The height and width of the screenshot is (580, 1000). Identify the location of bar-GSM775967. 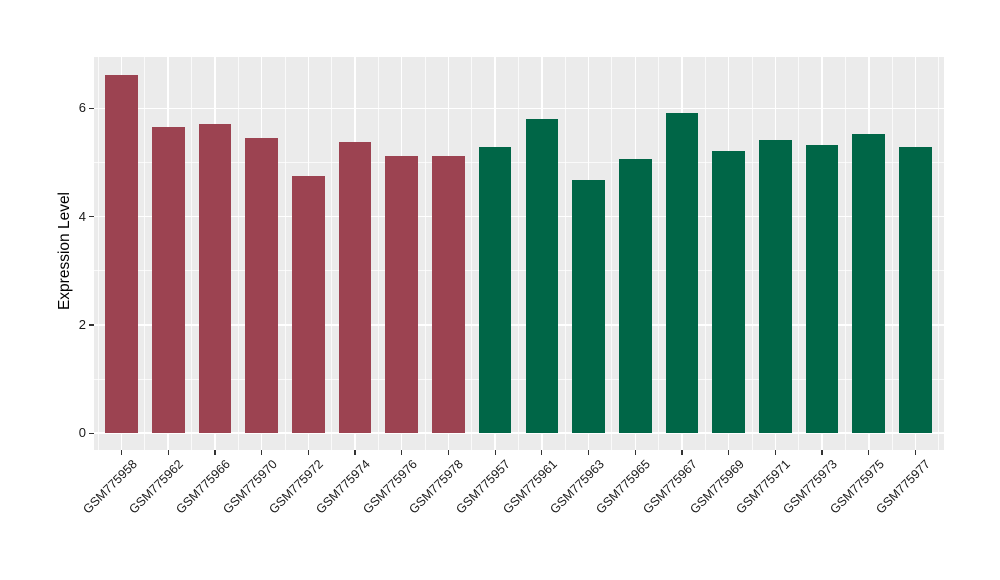
(682, 273).